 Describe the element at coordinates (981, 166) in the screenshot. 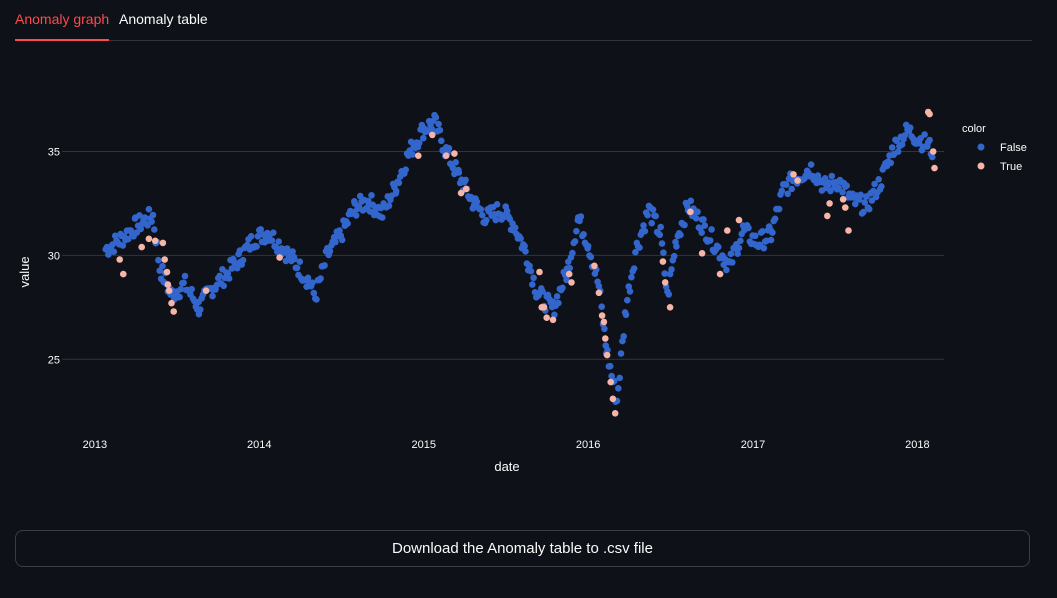

I see `legend-true-marker` at that location.